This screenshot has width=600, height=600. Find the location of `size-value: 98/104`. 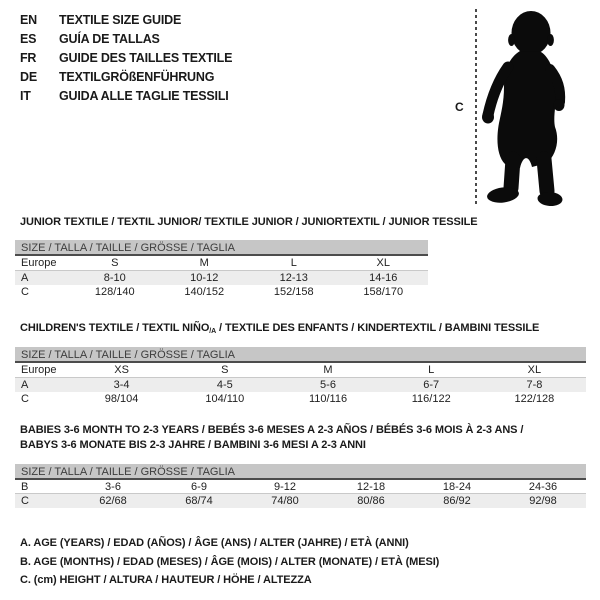

size-value: 98/104 is located at coordinates (121, 399).